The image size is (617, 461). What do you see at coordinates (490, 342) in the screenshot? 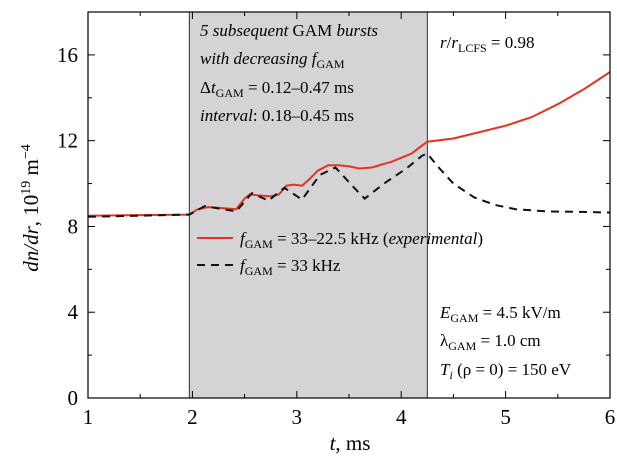
I see `annotation-lambda: λGAM = 1.0 cm` at bounding box center [490, 342].